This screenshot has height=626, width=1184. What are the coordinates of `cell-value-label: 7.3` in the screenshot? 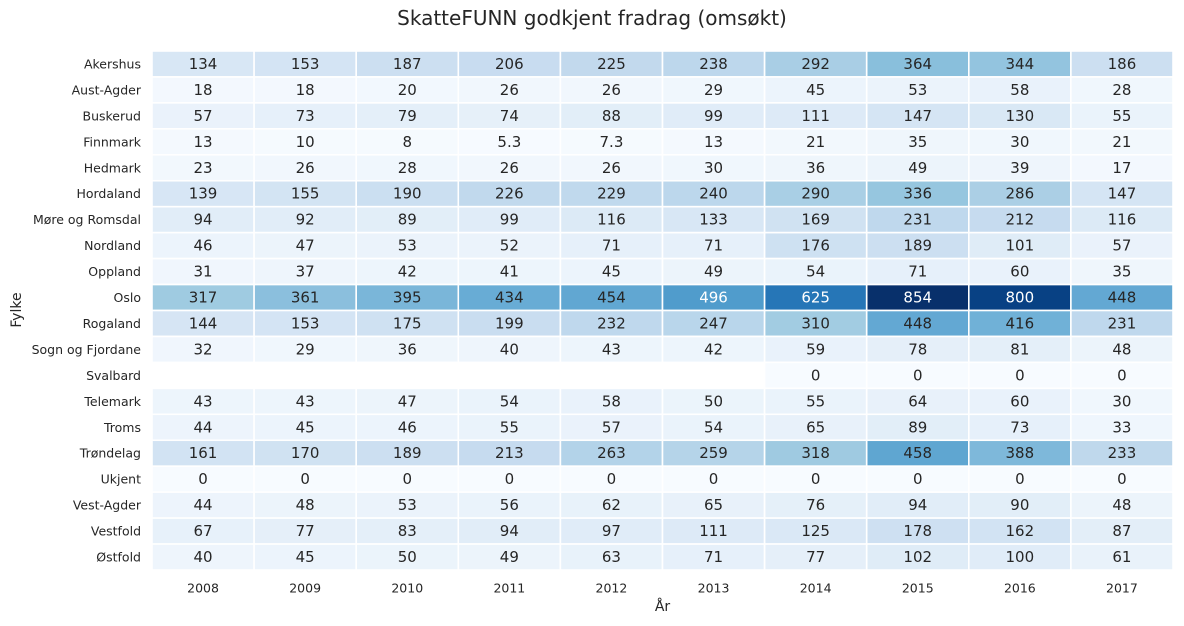 It's located at (612, 142).